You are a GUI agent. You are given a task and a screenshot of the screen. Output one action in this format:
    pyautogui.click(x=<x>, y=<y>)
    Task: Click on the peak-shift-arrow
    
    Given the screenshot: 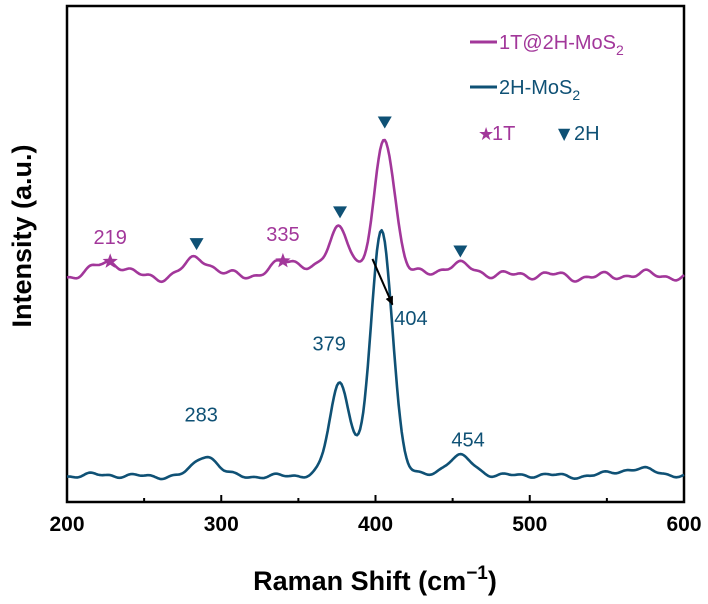 What is the action you would take?
    pyautogui.click(x=382, y=282)
    